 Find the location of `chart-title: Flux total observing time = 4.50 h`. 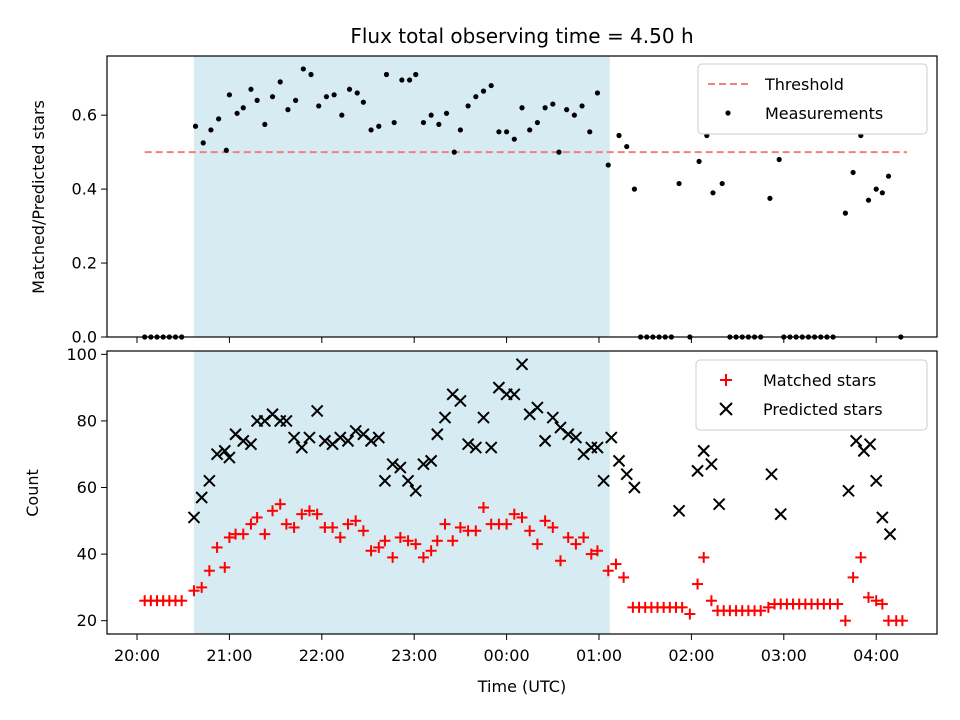

chart-title: Flux total observing time = 4.50 h is located at coordinates (521, 36).